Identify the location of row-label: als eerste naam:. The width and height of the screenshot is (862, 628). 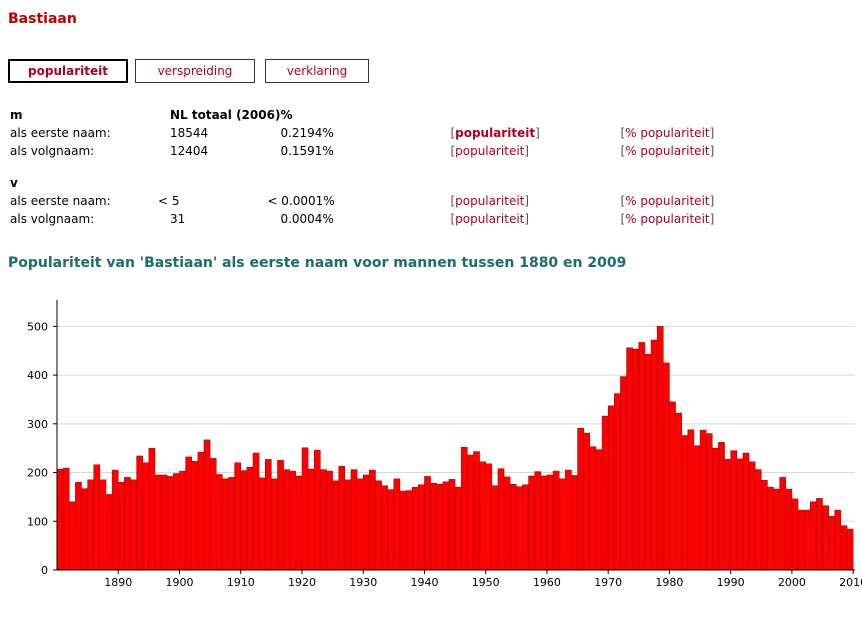
(60, 133).